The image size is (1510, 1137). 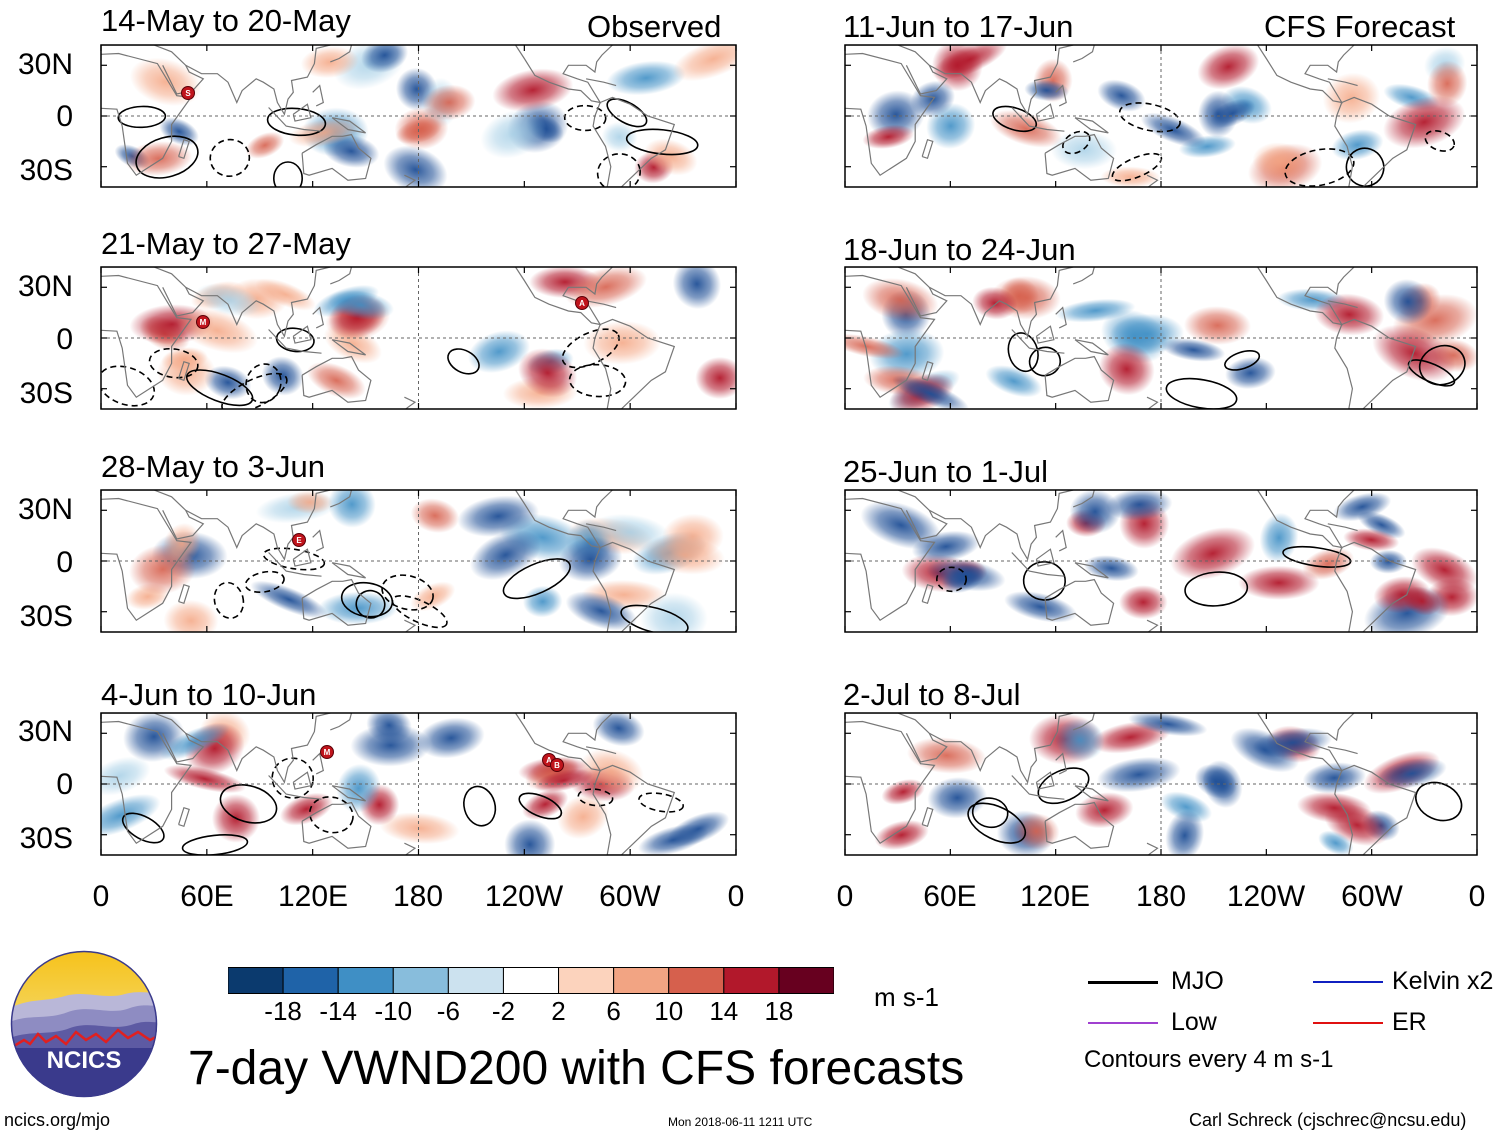 I want to click on colorbar-tick-label: -18, so click(x=283, y=1011).